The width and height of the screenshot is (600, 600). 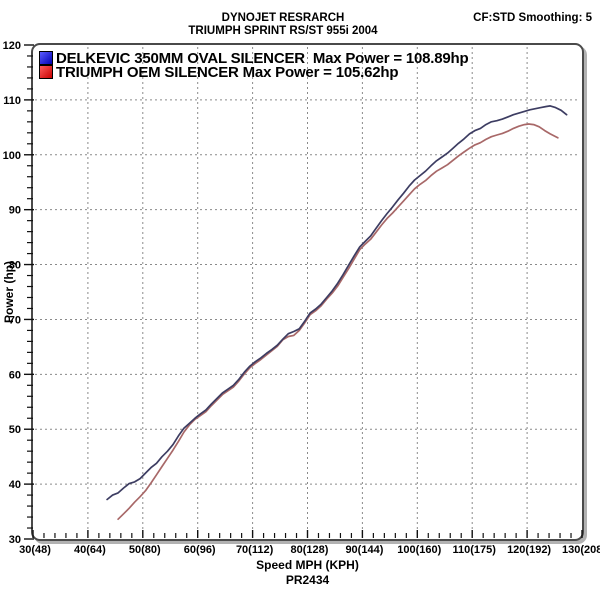 I want to click on svg-text: 90(144), so click(x=364, y=550).